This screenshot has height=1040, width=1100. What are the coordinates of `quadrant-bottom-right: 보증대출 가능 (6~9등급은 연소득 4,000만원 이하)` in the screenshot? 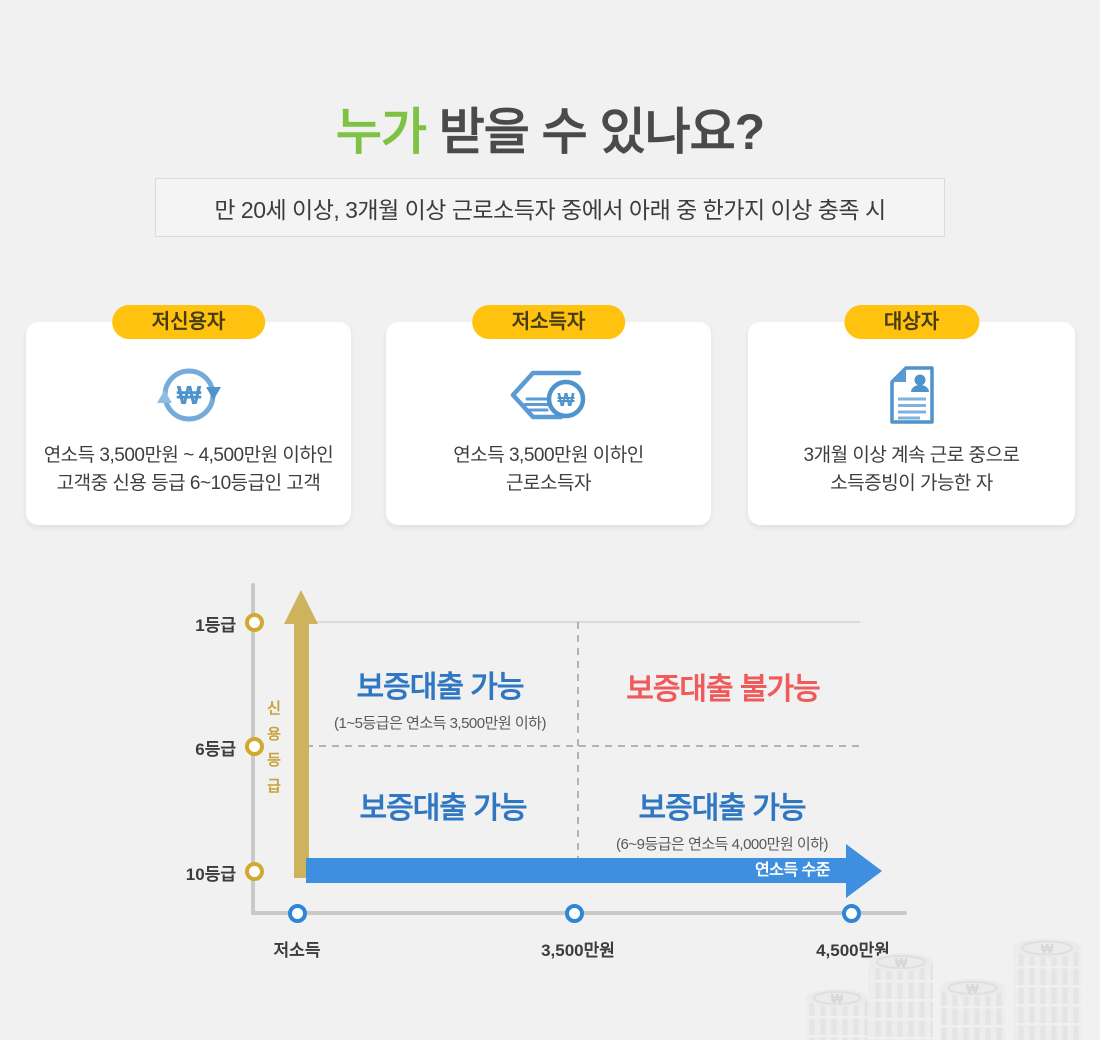 It's located at (722, 818).